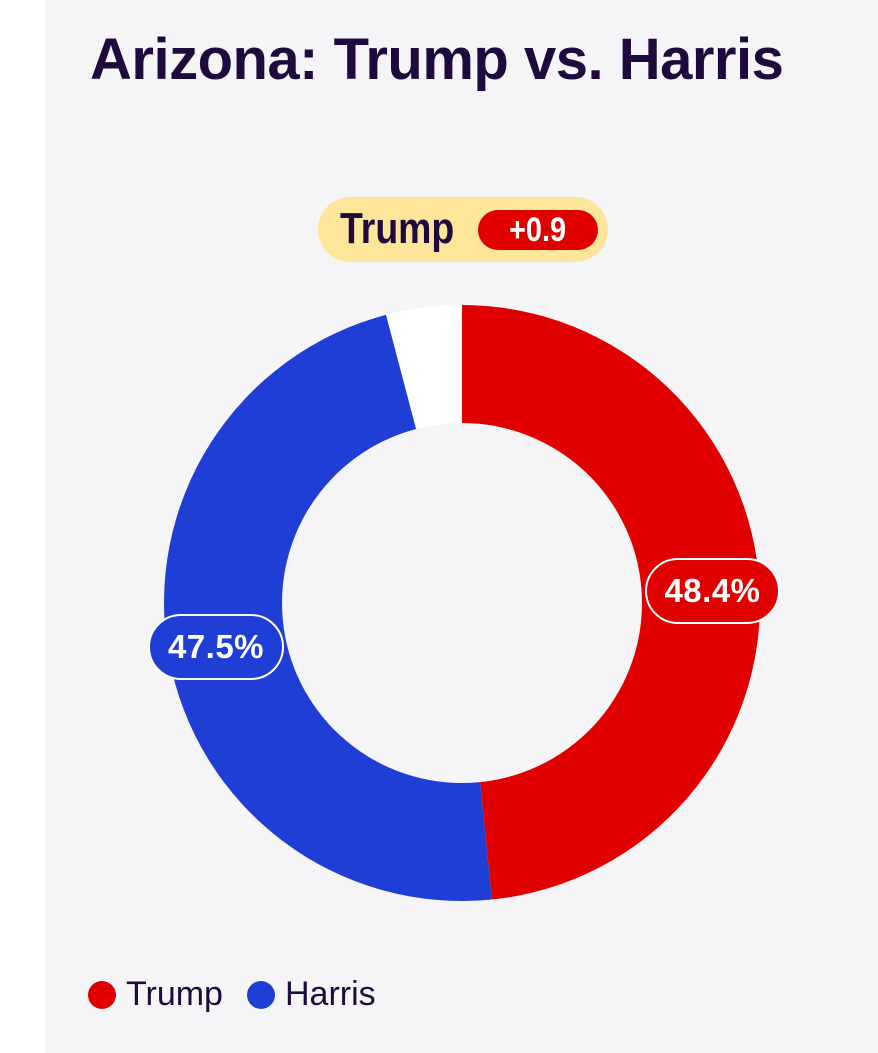 This screenshot has height=1053, width=878. I want to click on slice-label-trump: 48.4%, so click(712, 591).